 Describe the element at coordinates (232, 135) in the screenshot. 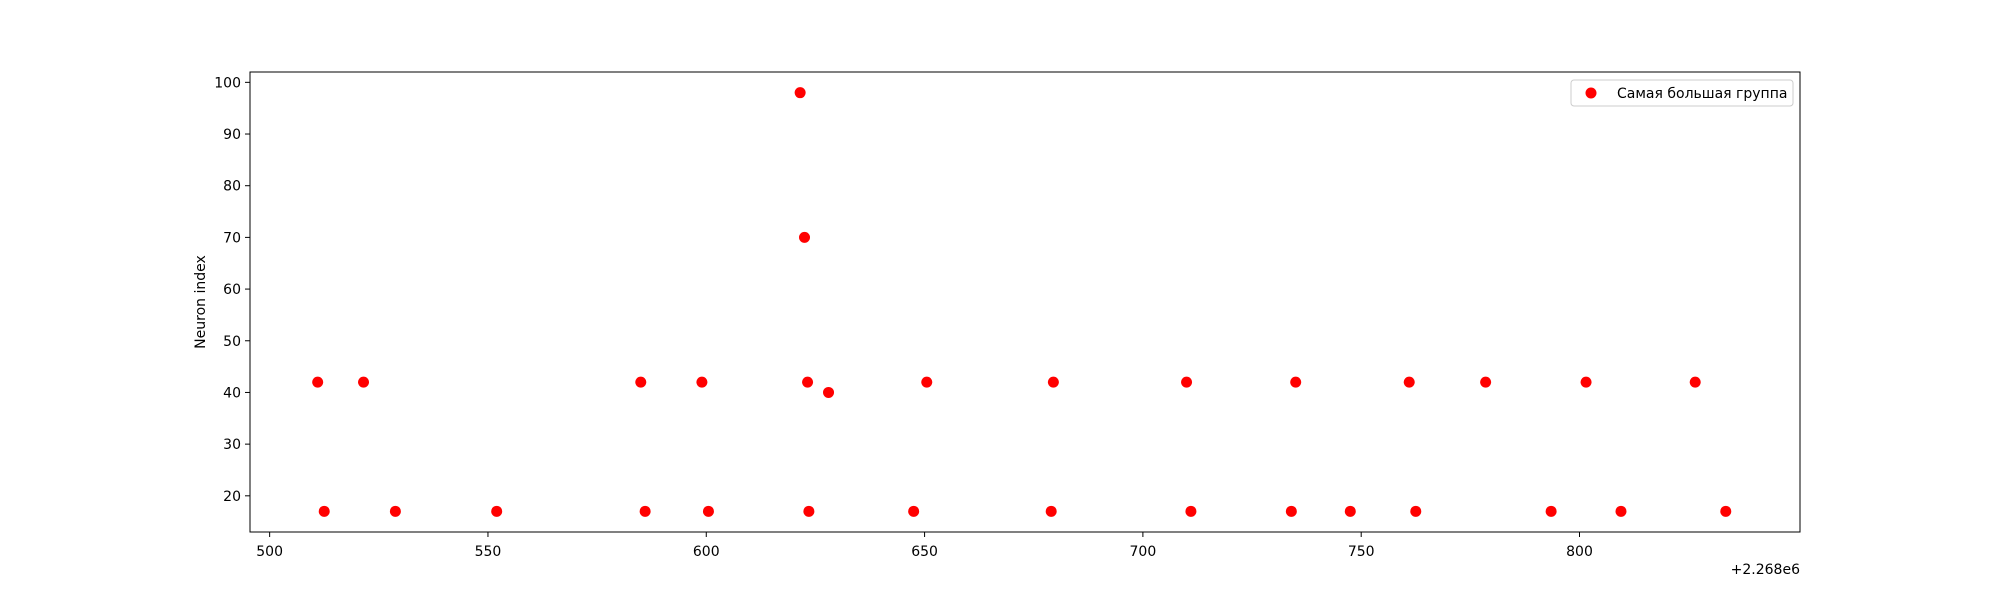

I see `y-tick-label: 90` at that location.